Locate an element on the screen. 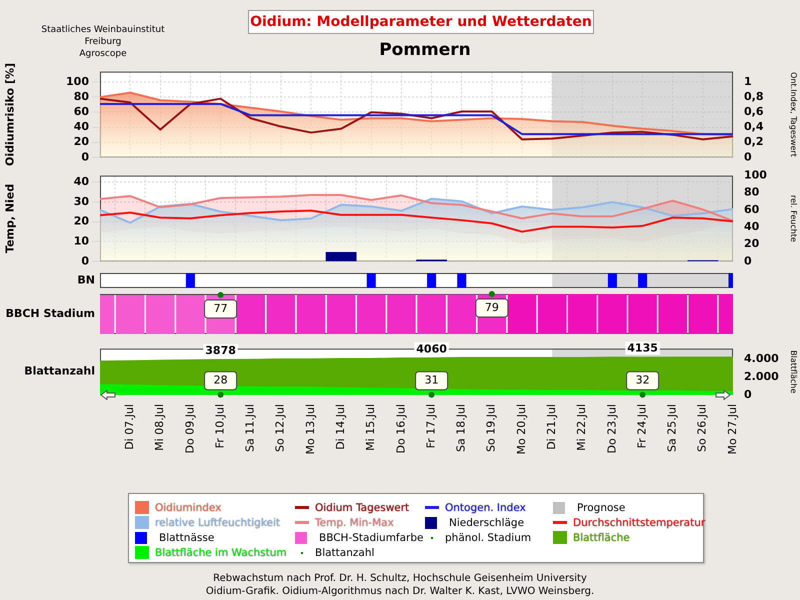 This screenshot has width=800, height=600. x-tick-label: Fr 10.Jul is located at coordinates (219, 426).